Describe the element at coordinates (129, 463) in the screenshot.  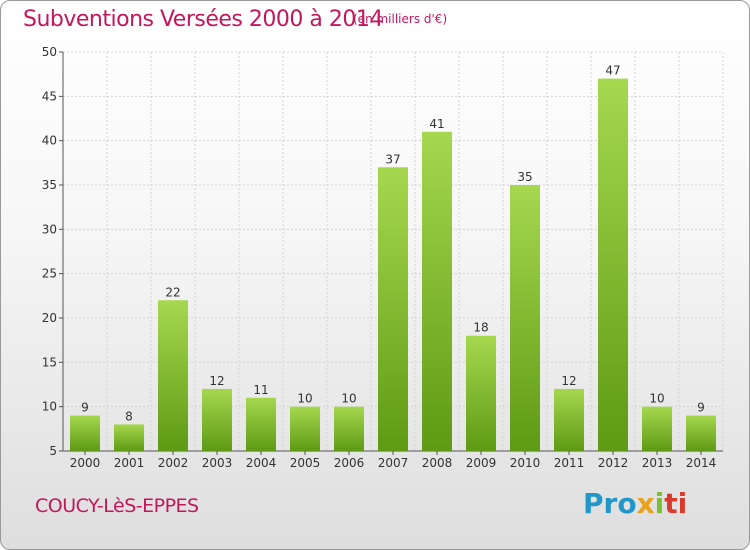
I see `x-tick-label: 2001` at that location.